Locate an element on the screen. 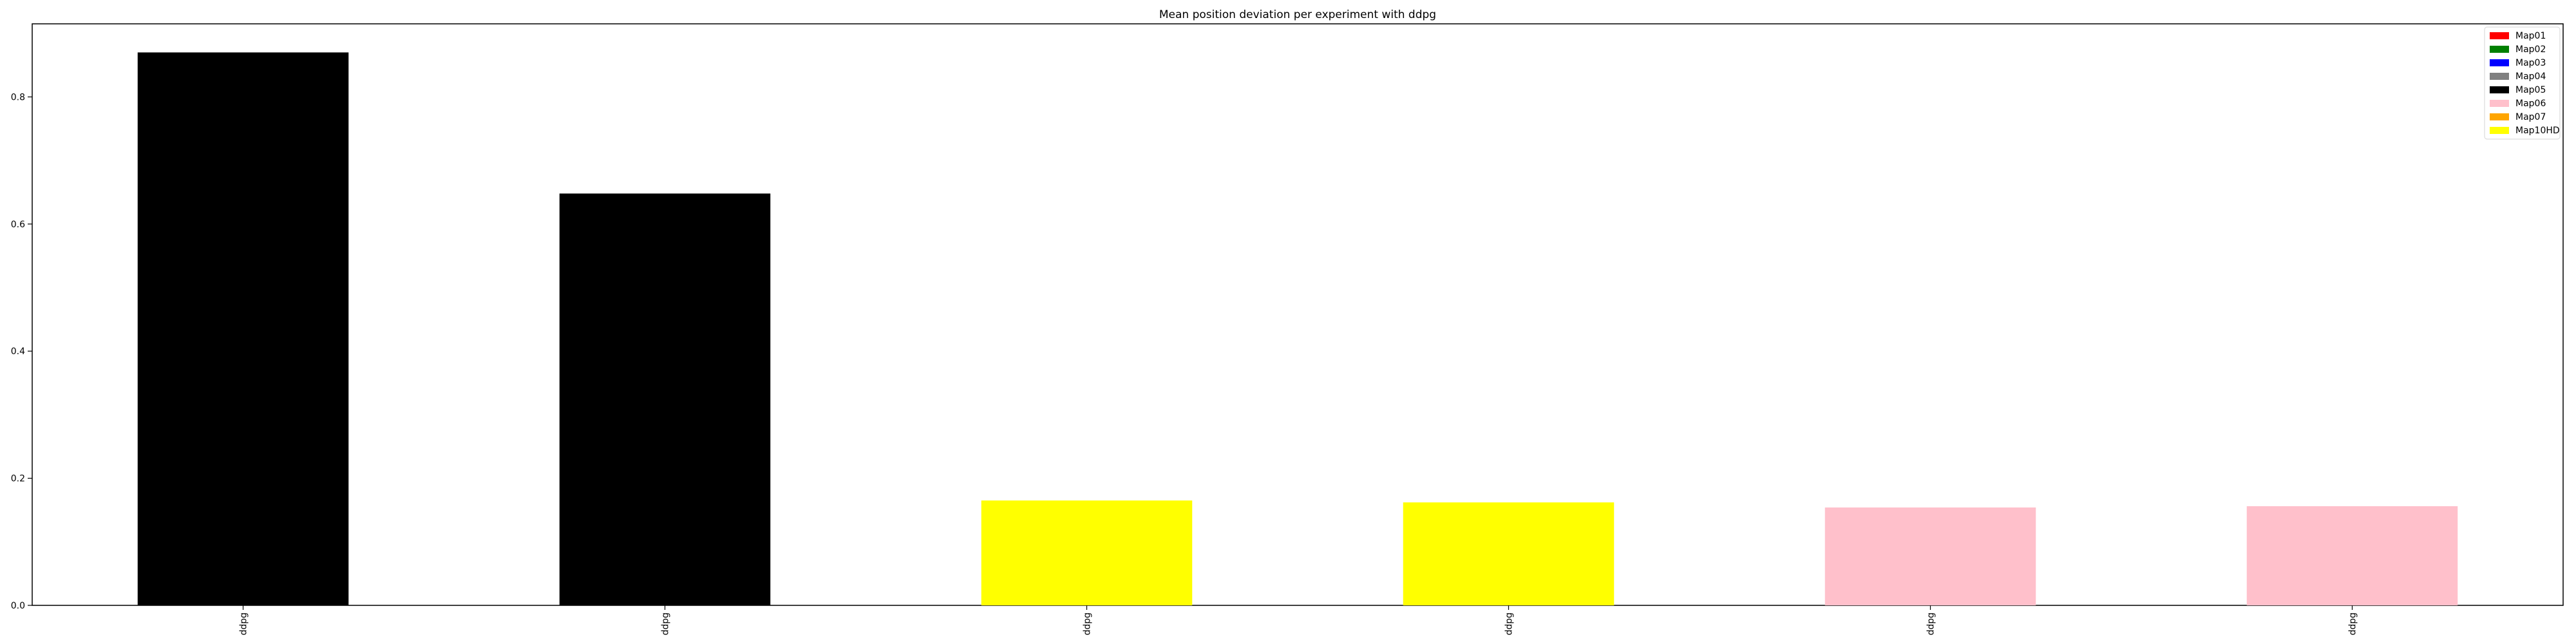 This screenshot has width=2576, height=644. legend-swatch-map03 is located at coordinates (2499, 62).